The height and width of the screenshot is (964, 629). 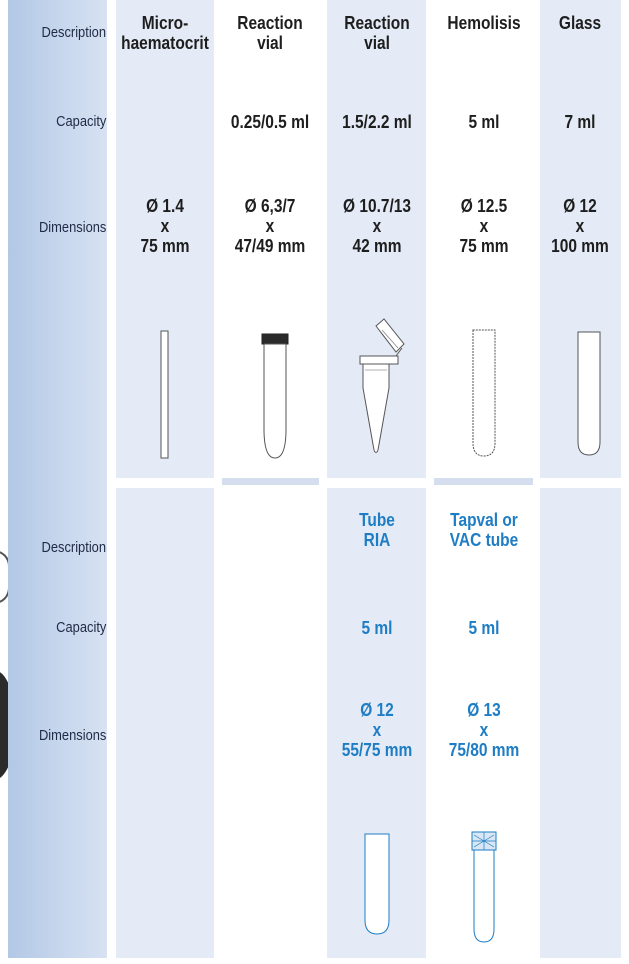 What do you see at coordinates (580, 723) in the screenshot?
I see `column-bg-b5` at bounding box center [580, 723].